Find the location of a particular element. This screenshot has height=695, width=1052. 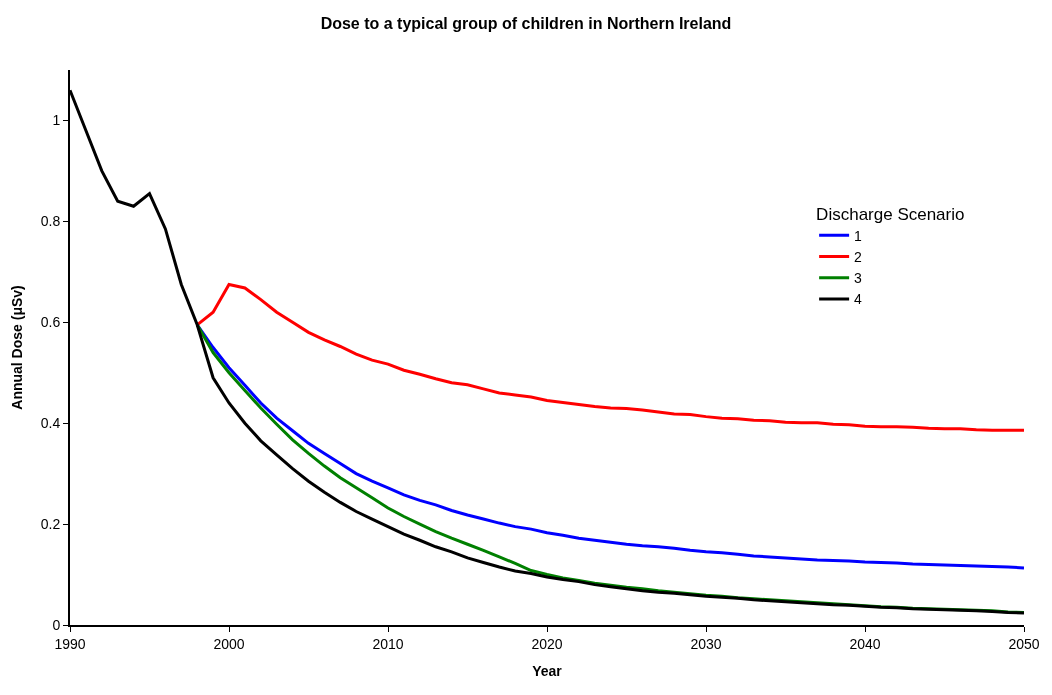

x-tick-label: 2000 is located at coordinates (229, 643).